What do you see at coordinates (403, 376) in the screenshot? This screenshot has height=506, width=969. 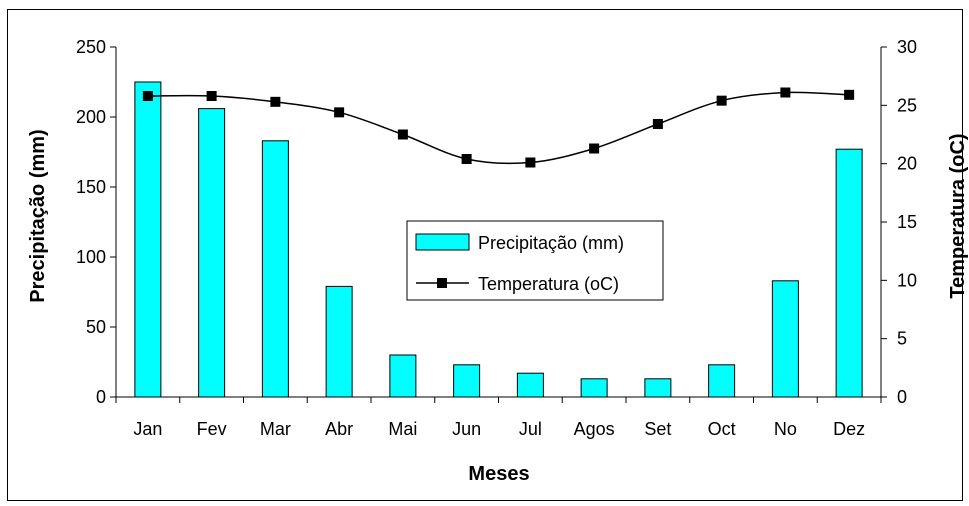 I see `bar-mai` at bounding box center [403, 376].